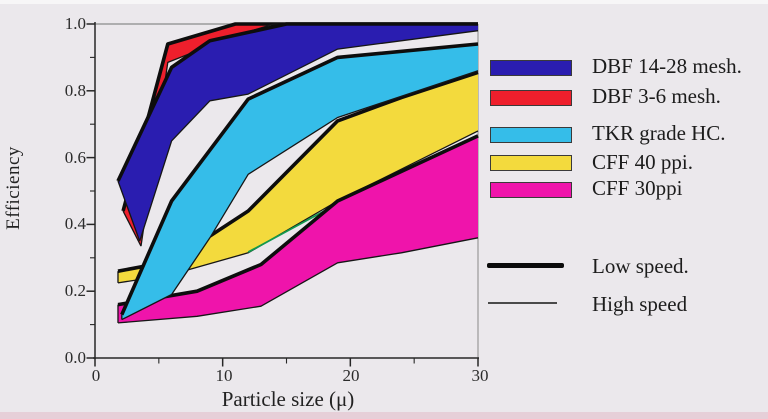  What do you see at coordinates (132, 228) in the screenshot?
I see `band-dbf-3-6-mesh-left-edge` at bounding box center [132, 228].